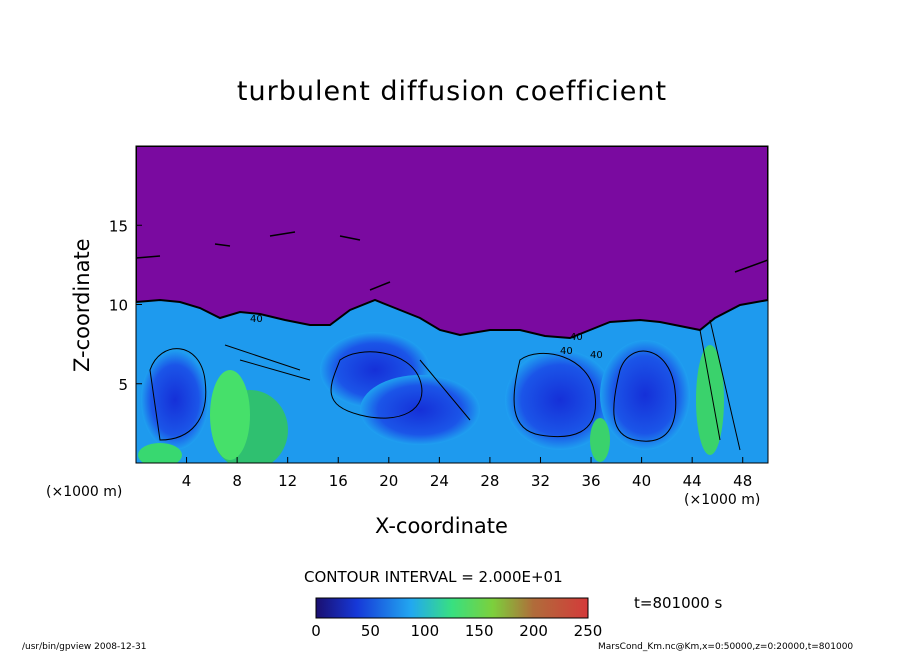  I want to click on colorbar-tick-label: 200, so click(533, 631).